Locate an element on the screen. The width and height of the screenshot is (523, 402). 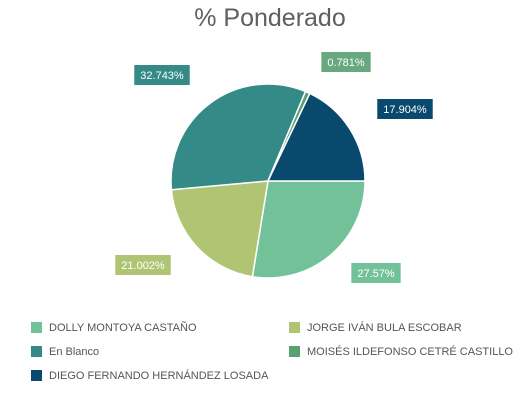
legend-item: En Blanco is located at coordinates (65, 352).